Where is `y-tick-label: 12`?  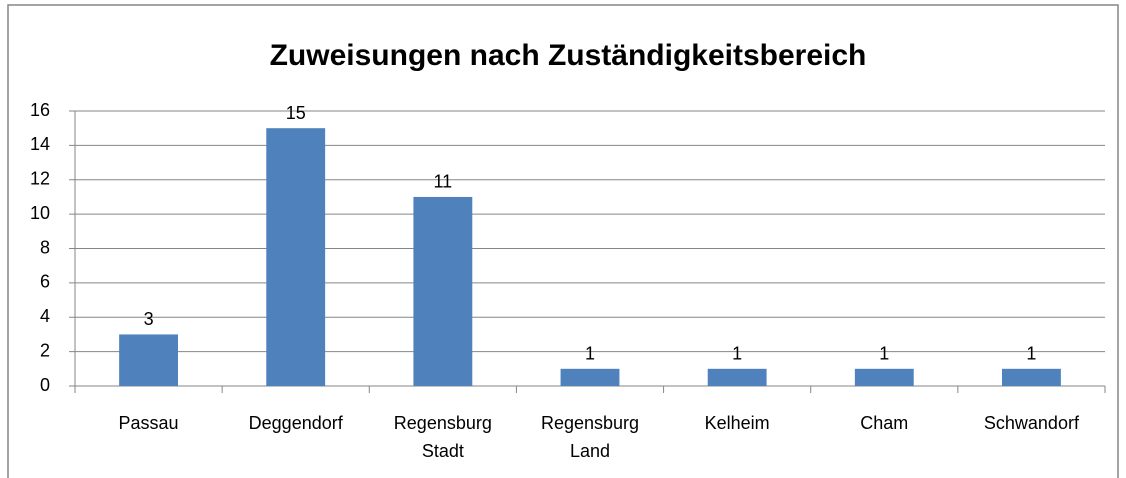 y-tick-label: 12 is located at coordinates (40, 179).